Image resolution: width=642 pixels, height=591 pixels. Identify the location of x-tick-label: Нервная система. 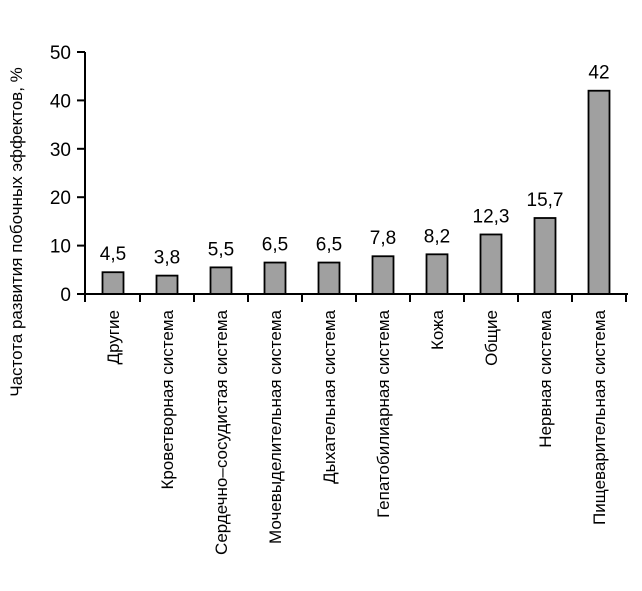
(545, 378).